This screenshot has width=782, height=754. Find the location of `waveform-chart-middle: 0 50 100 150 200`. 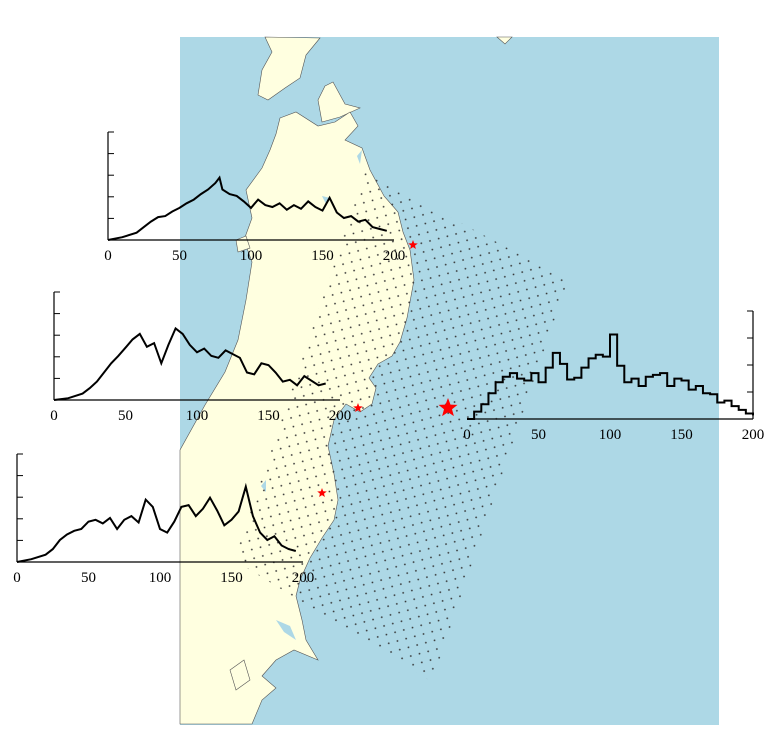

waveform-chart-middle: 0 50 100 150 200 is located at coordinates (201, 357).